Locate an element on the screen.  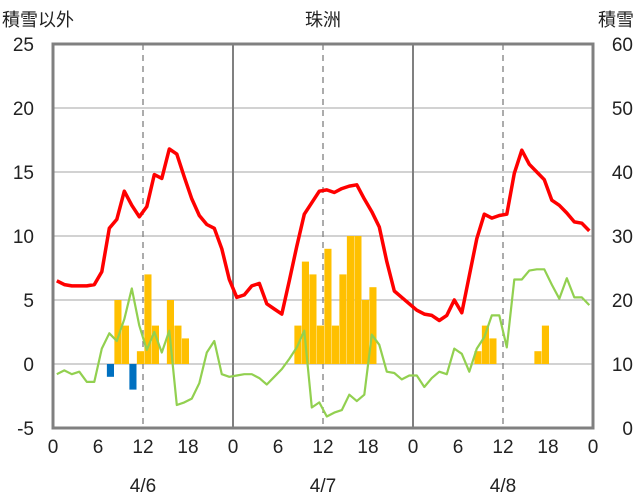
right-tick-label: 0 is located at coordinates (627, 429).